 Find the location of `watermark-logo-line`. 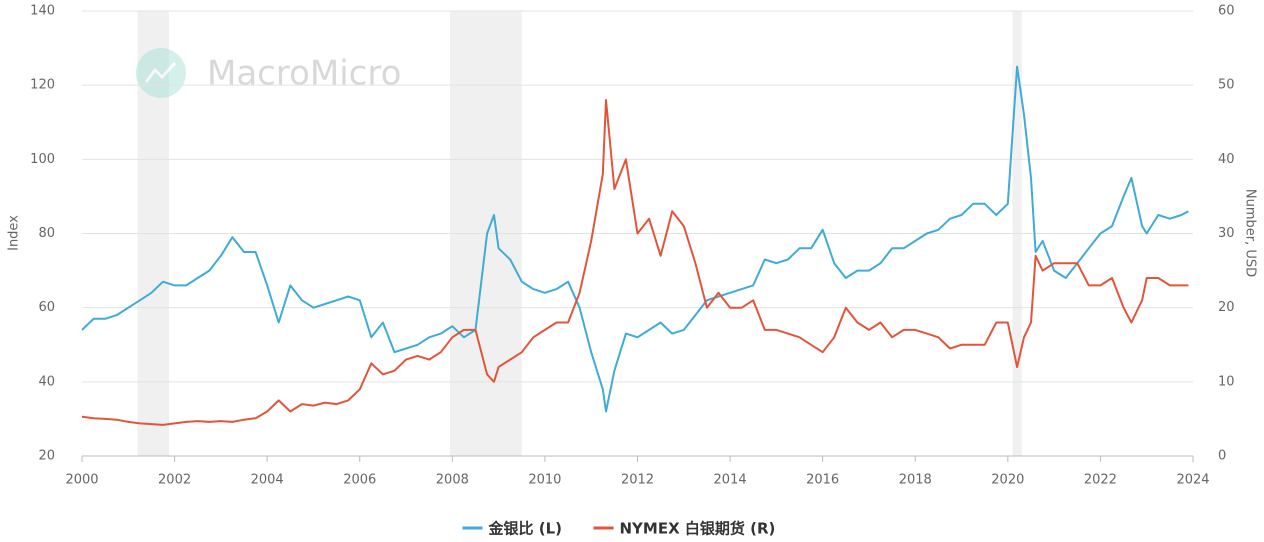

watermark-logo-line is located at coordinates (160, 72).